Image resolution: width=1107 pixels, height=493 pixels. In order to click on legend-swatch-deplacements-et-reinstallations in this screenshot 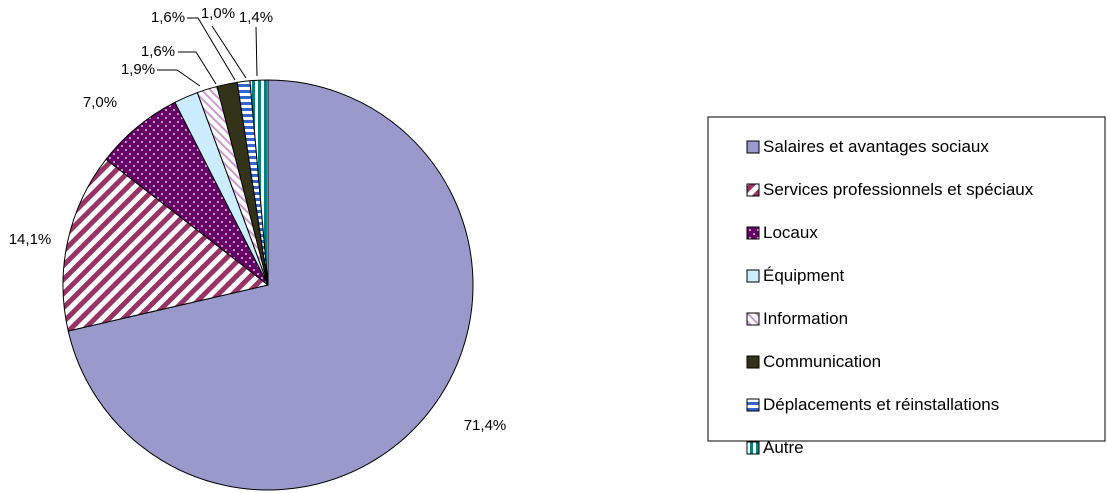, I will do `click(753, 405)`.